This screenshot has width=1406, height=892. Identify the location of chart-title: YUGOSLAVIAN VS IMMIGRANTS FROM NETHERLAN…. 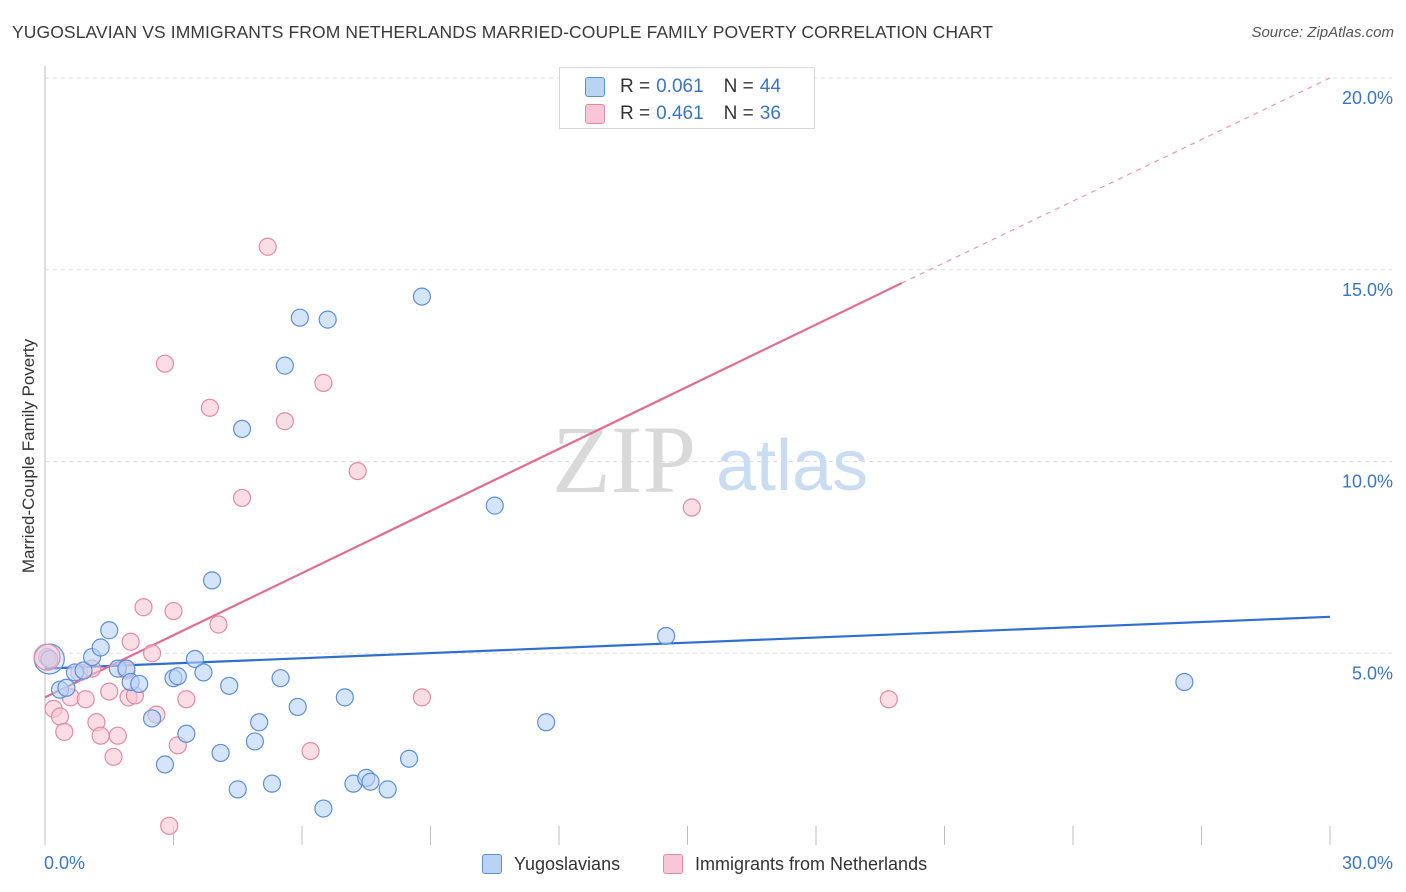
(503, 32).